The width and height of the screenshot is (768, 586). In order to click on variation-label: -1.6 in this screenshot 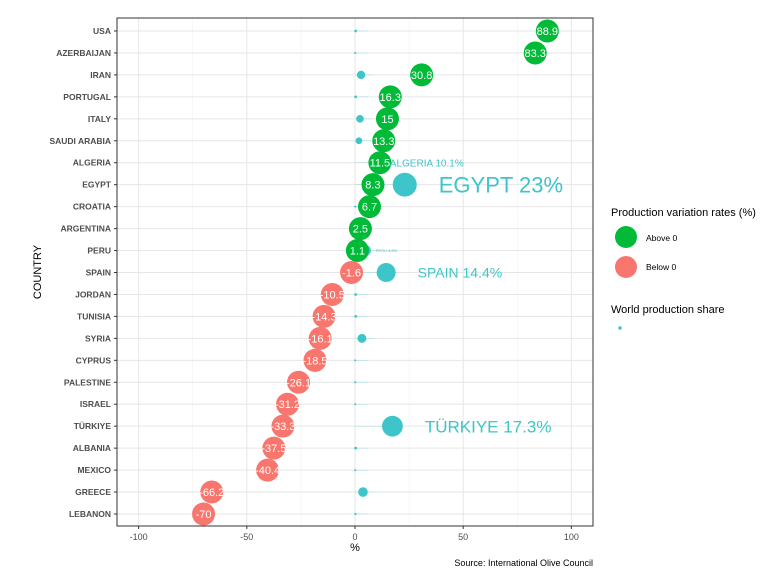, I will do `click(351, 274)`.